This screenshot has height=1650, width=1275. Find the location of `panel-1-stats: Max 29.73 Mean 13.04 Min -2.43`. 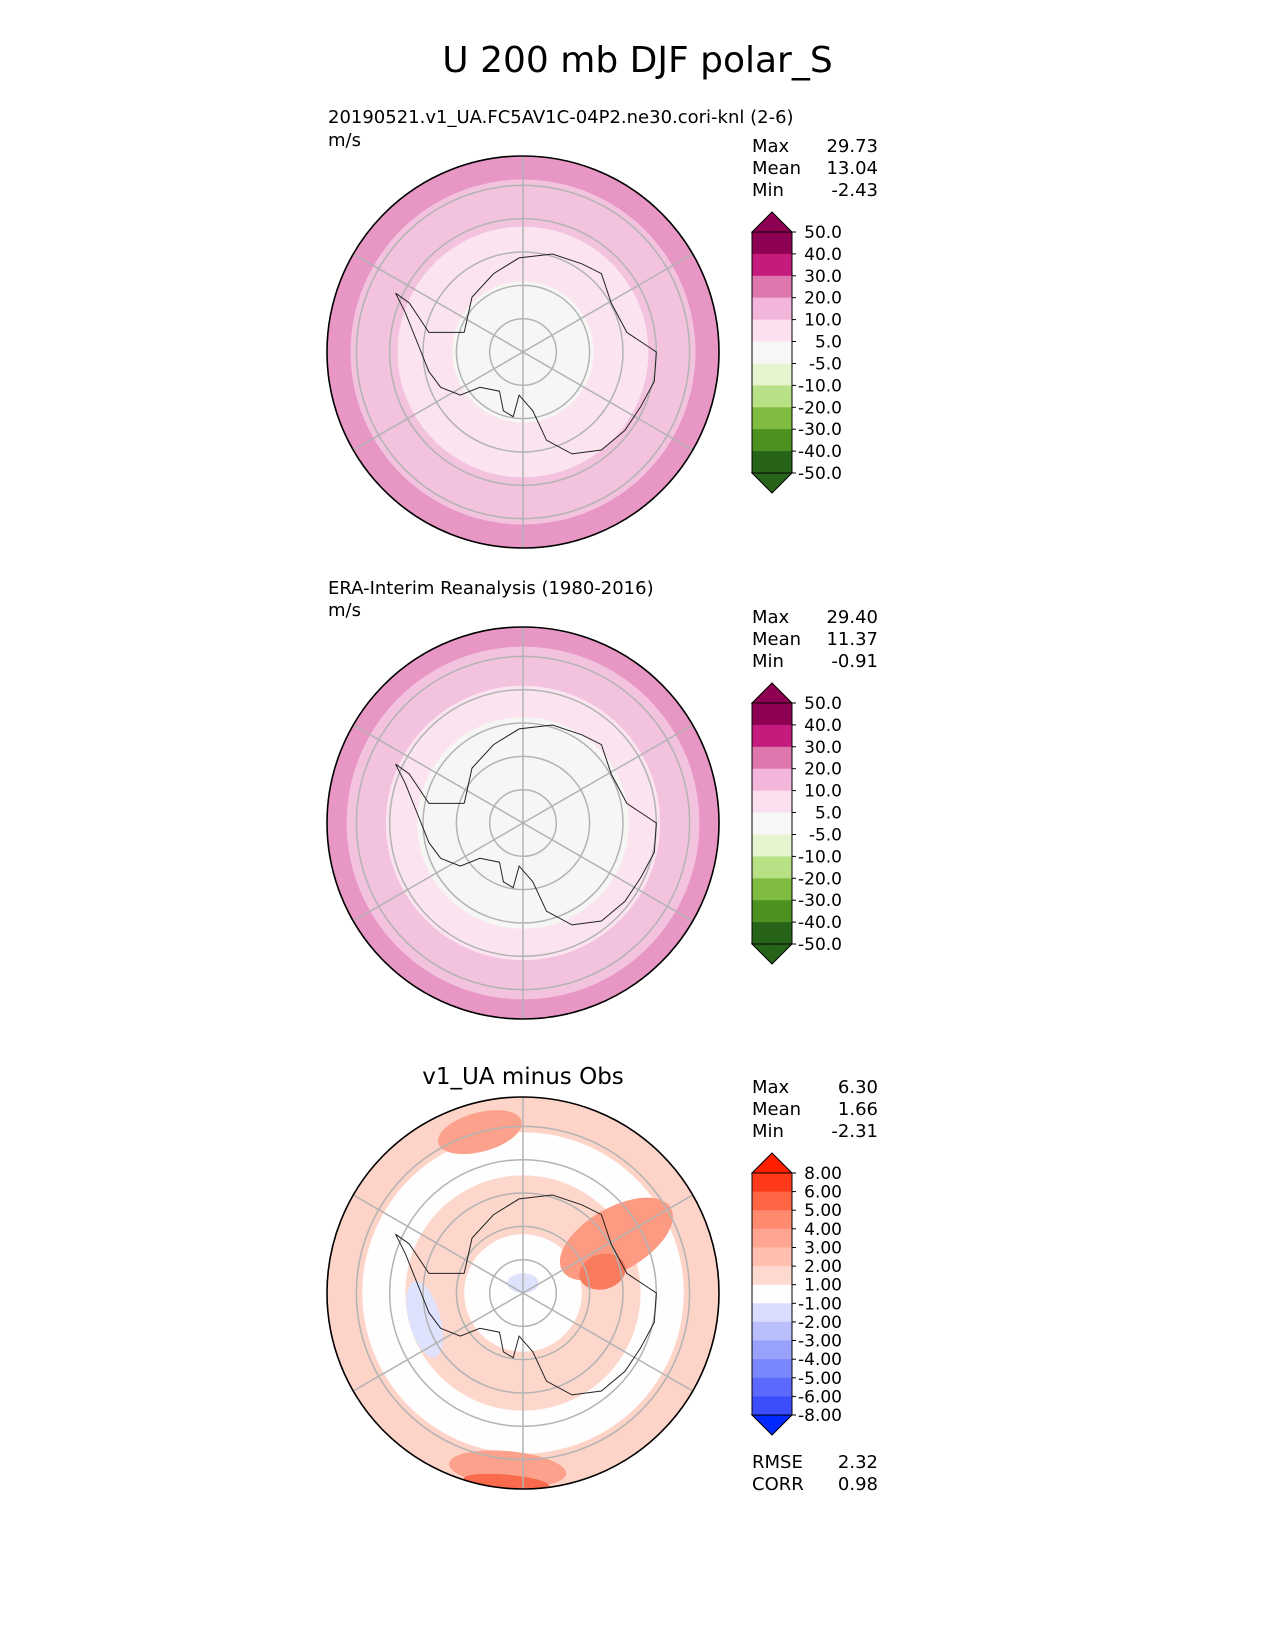

panel-1-stats: Max 29.73 Mean 13.04 Min -2.43 is located at coordinates (815, 169).